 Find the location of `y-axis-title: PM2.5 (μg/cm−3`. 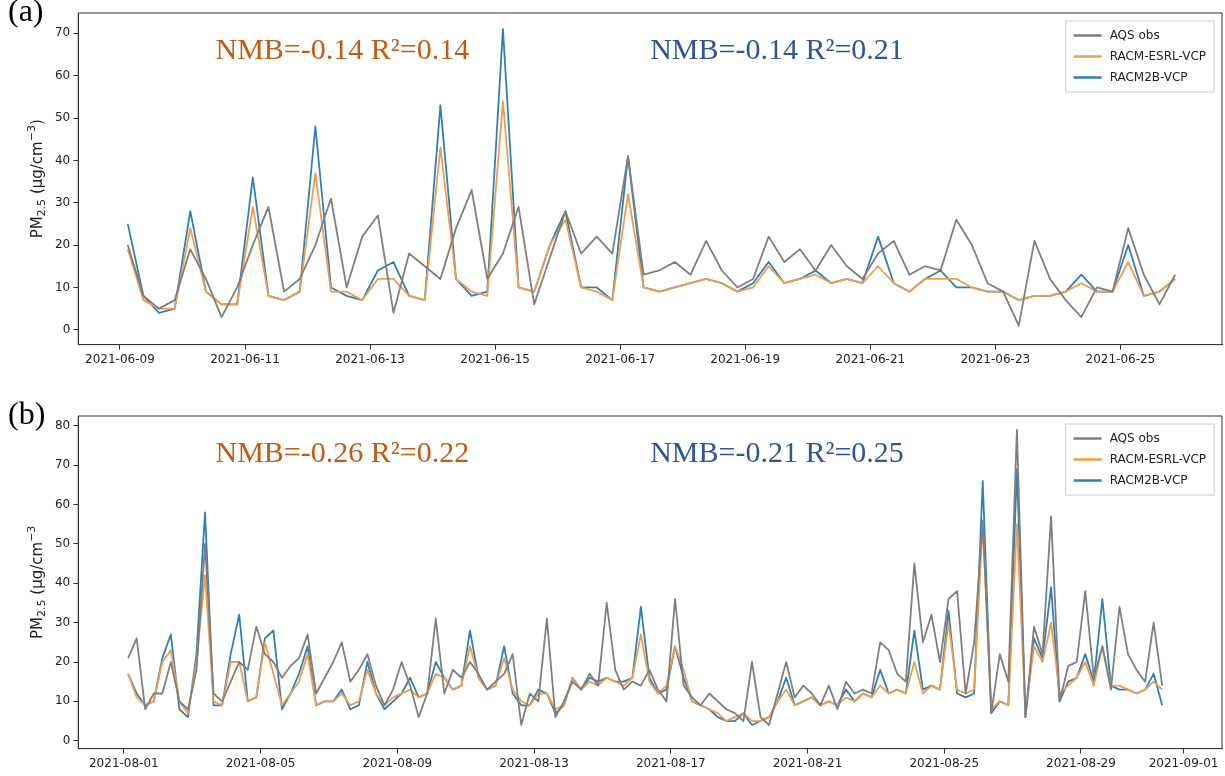

y-axis-title: PM2.5 (μg/cm−3 is located at coordinates (36, 582).